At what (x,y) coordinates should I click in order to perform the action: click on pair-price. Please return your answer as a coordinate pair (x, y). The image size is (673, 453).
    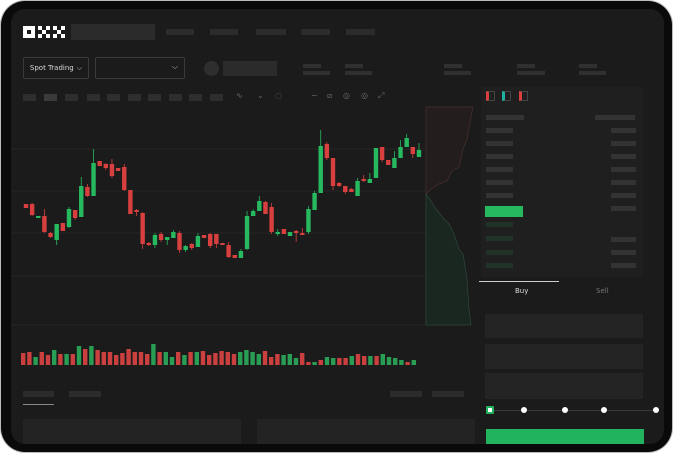
    Looking at the image, I should click on (250, 68).